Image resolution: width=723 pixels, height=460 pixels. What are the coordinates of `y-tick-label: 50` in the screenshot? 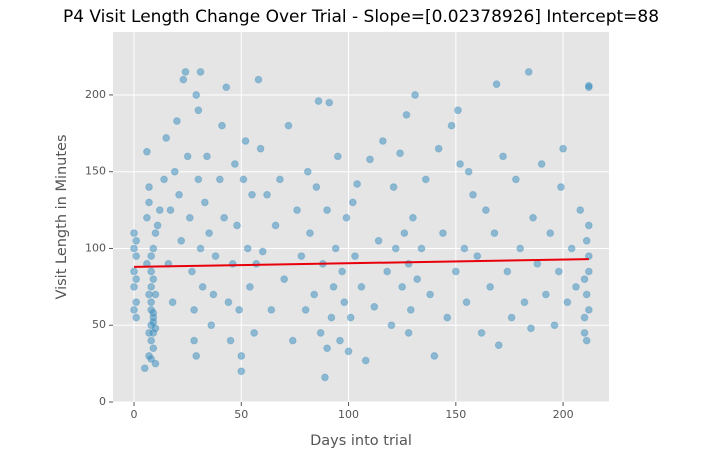 It's located at (99, 324).